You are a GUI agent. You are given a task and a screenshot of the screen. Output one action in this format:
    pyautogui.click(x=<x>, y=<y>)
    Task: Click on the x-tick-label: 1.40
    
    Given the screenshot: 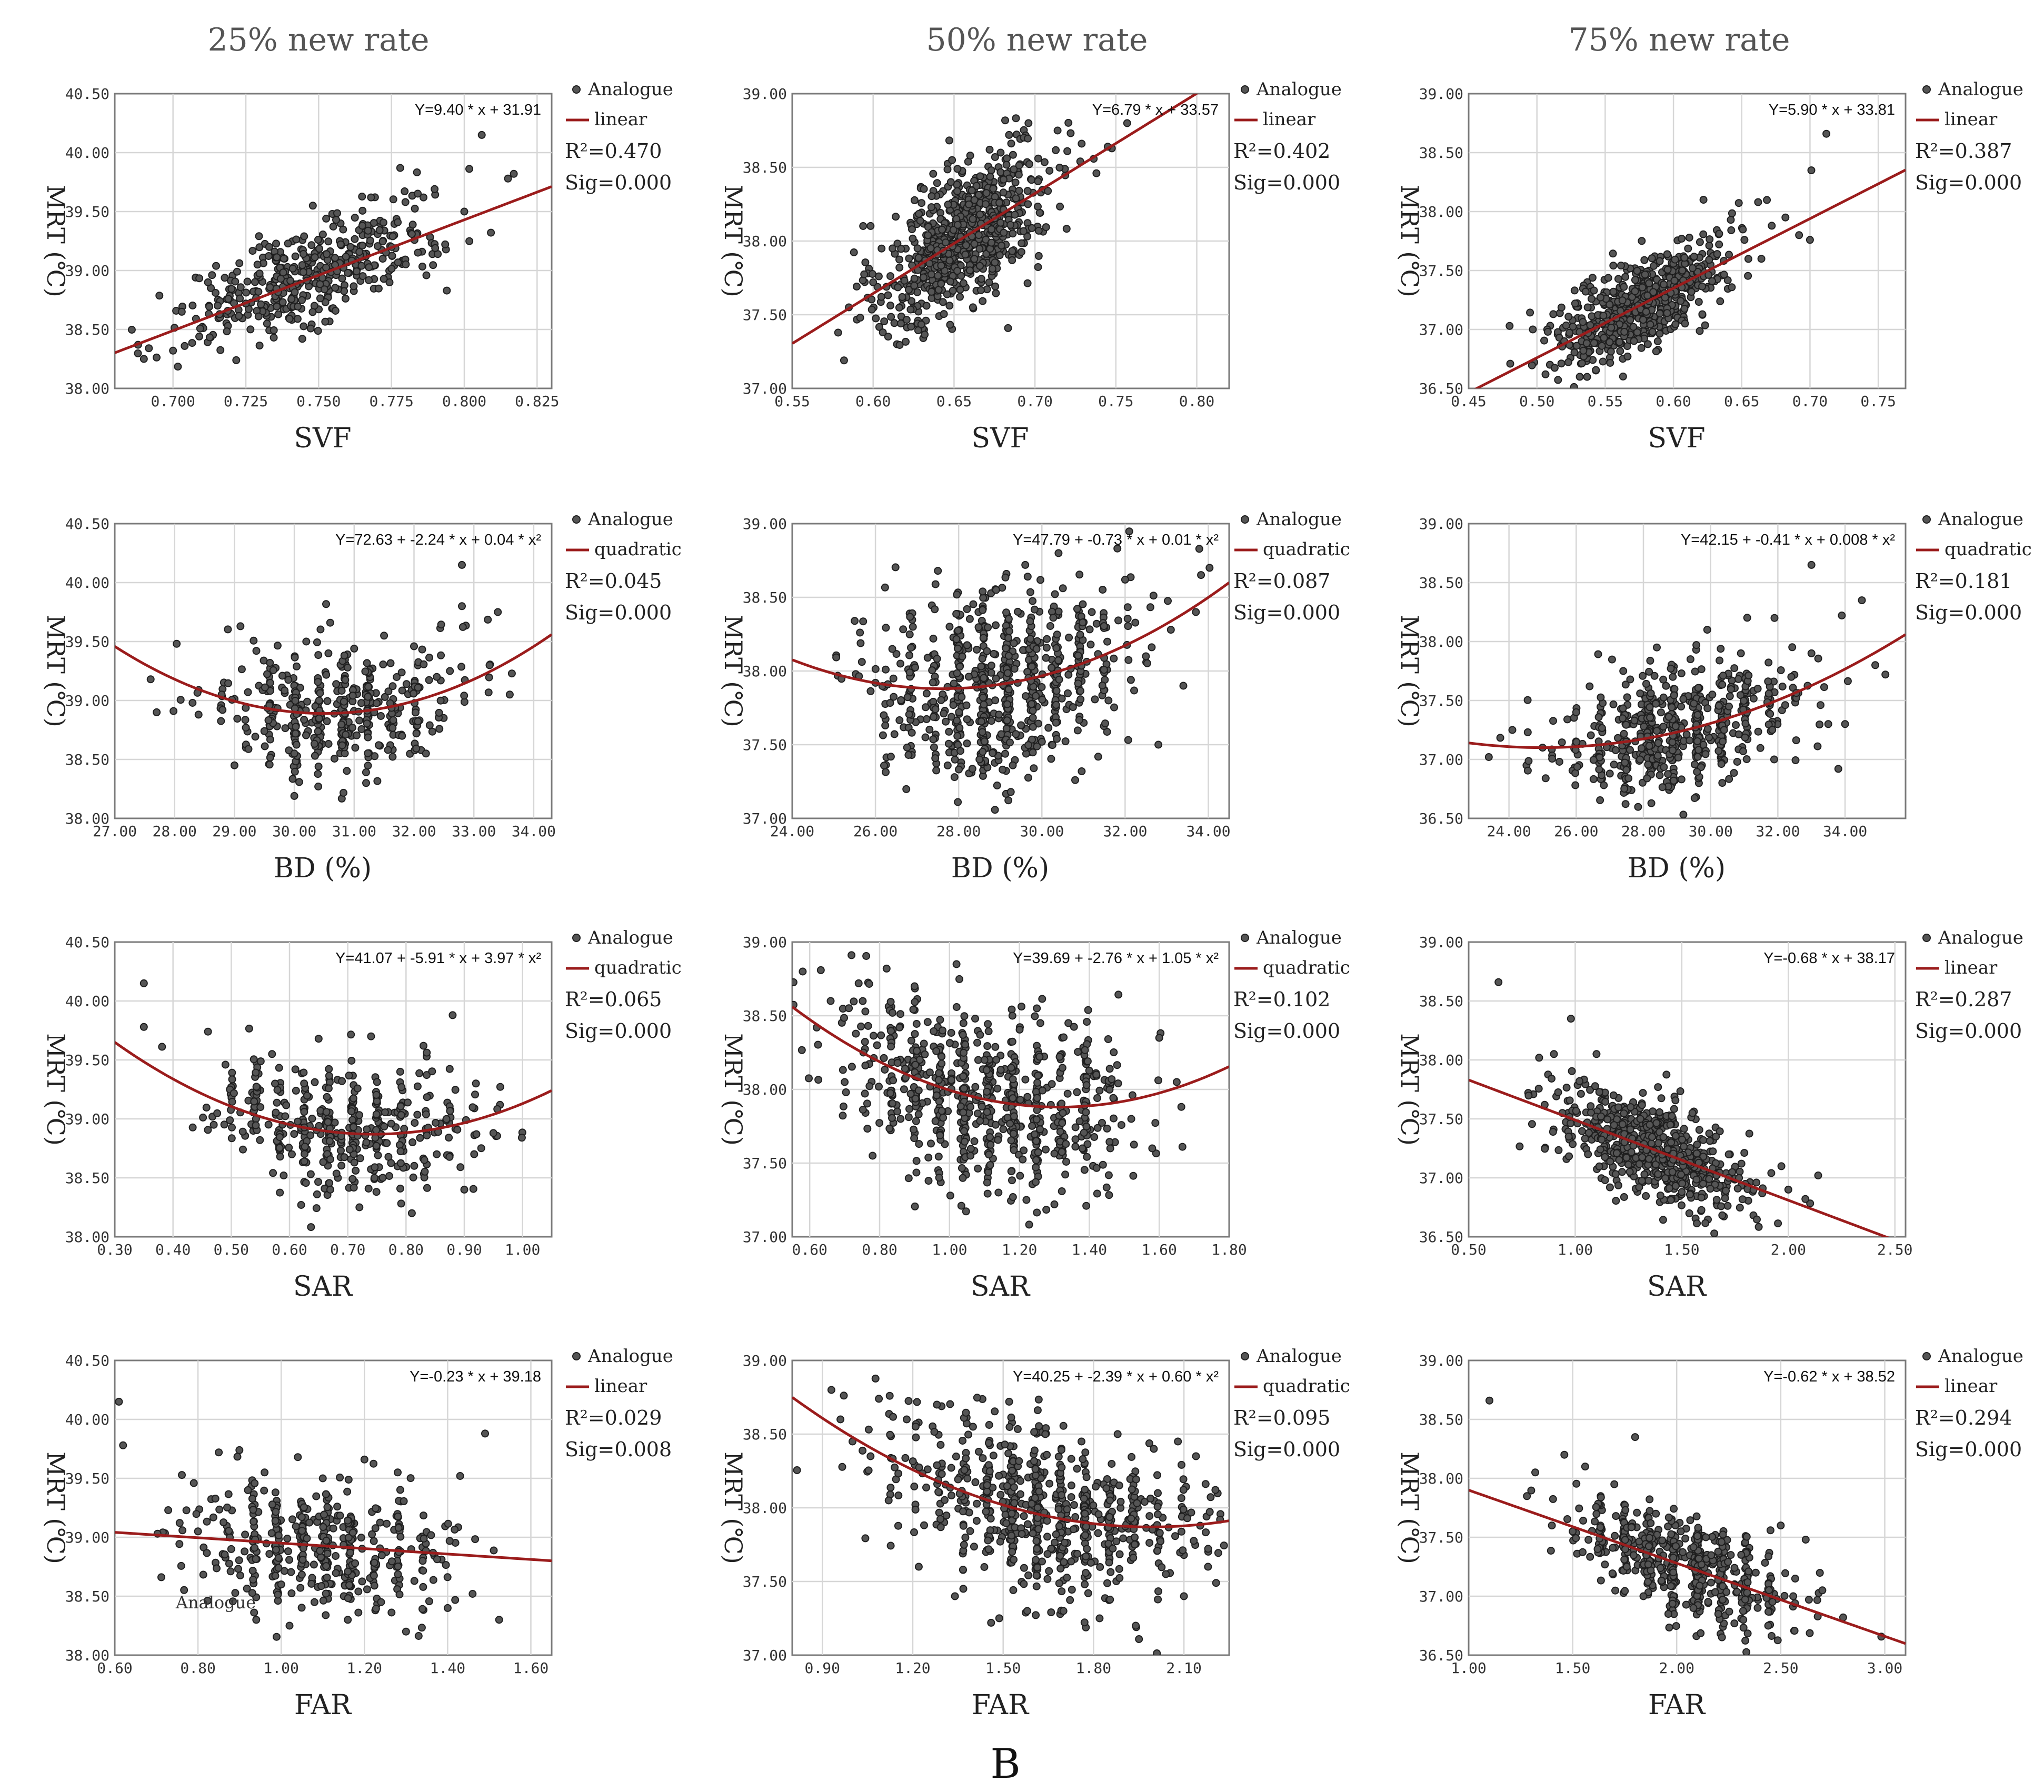 What is the action you would take?
    pyautogui.click(x=1089, y=1249)
    